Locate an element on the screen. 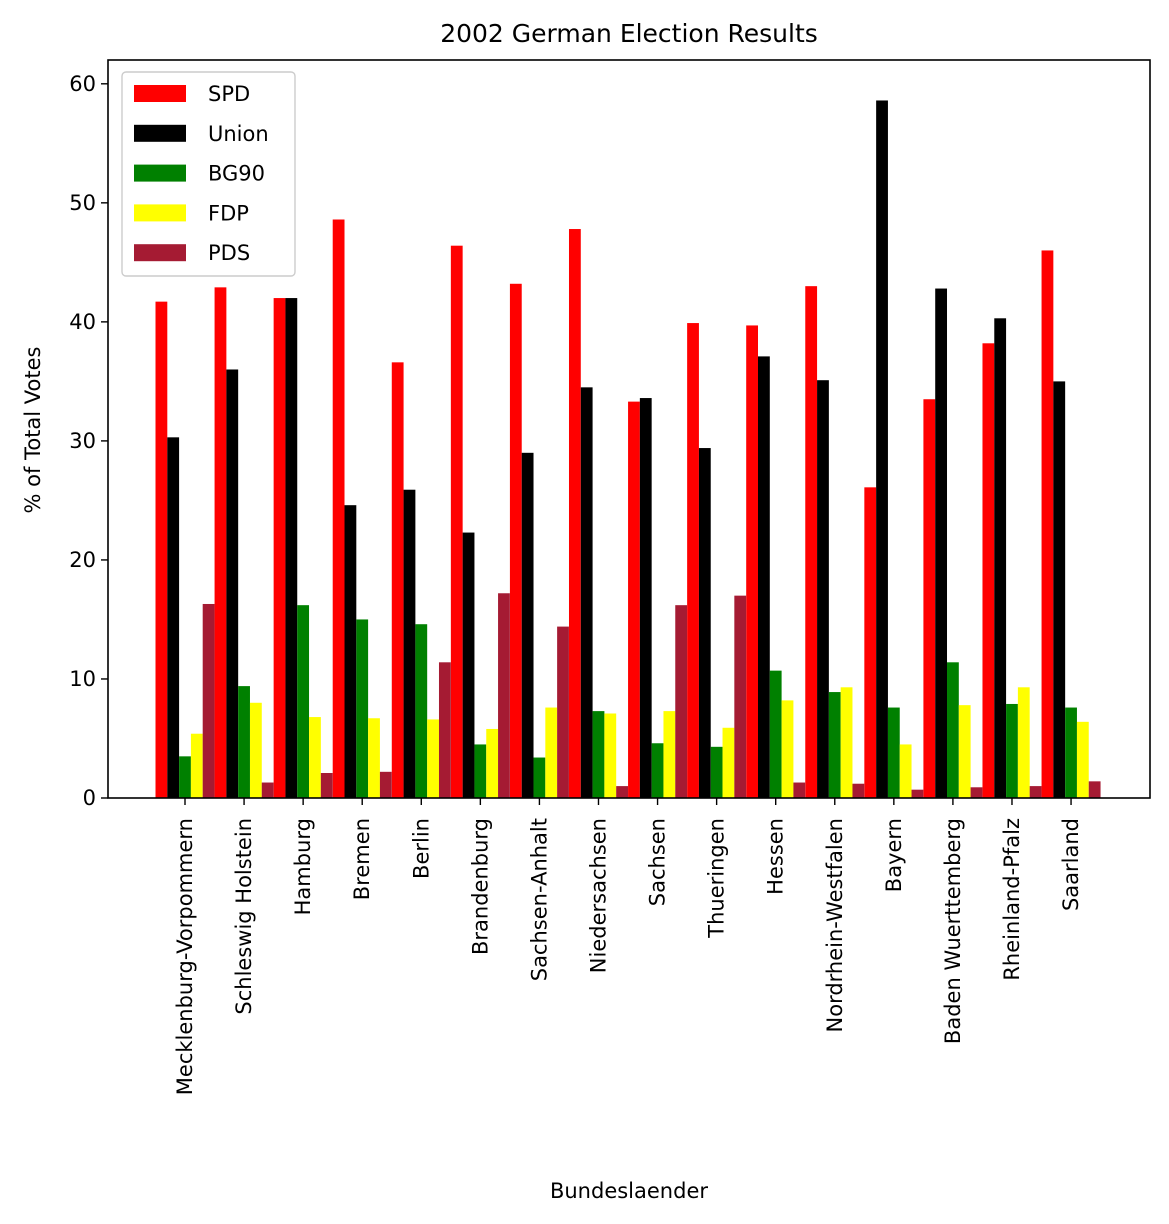 This screenshot has width=1169, height=1224. series-fdp is located at coordinates (639, 742).